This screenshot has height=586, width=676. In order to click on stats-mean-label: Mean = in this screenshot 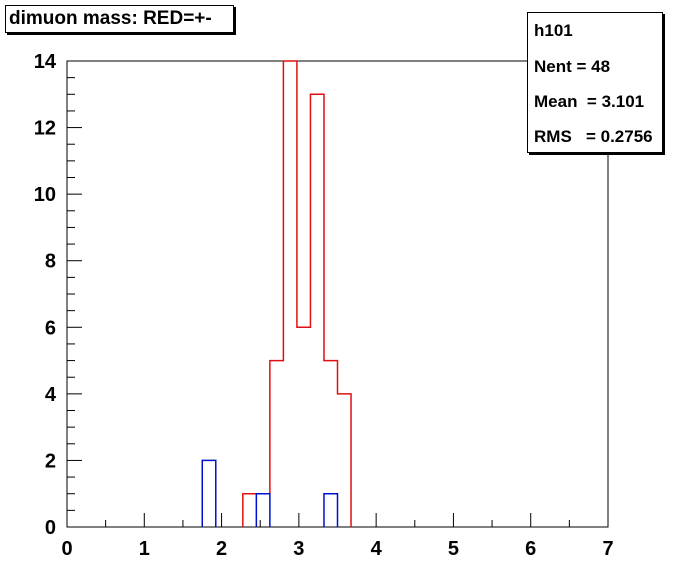, I will do `click(568, 101)`.